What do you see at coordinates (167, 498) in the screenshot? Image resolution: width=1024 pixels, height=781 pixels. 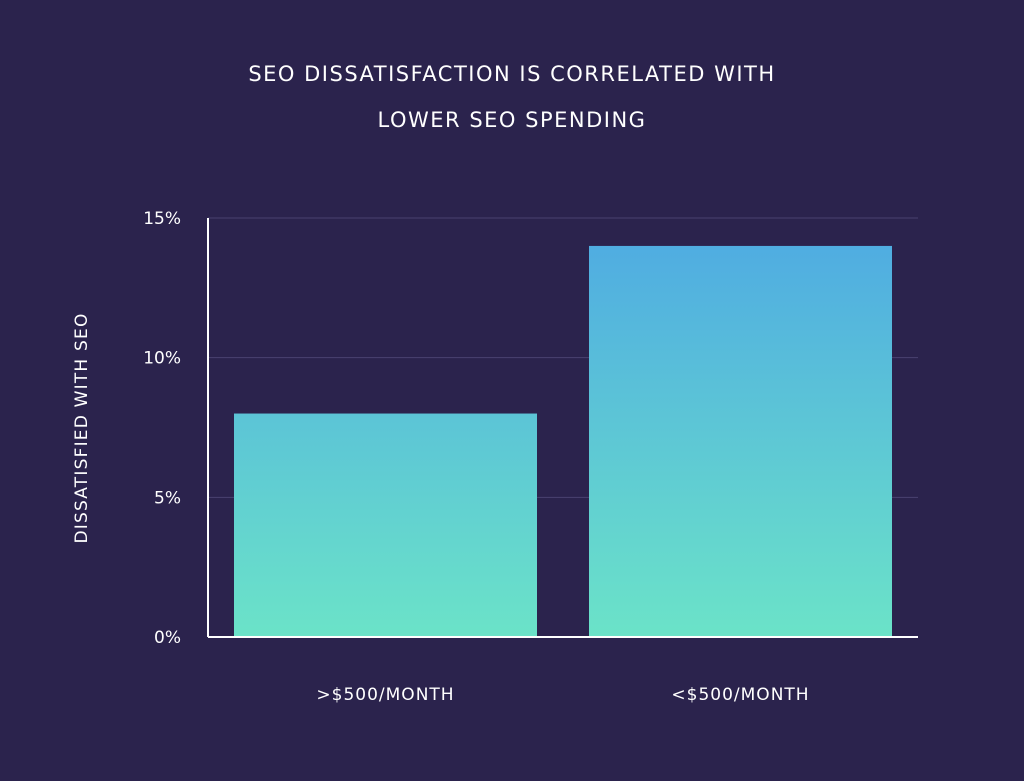 I see `y-tick-label: 5%` at bounding box center [167, 498].